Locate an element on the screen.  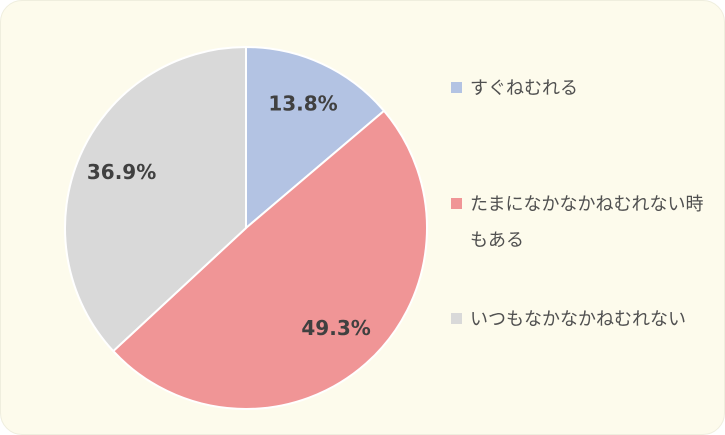
legend-item: たまになかなかねむれない時もある is located at coordinates (581, 223).